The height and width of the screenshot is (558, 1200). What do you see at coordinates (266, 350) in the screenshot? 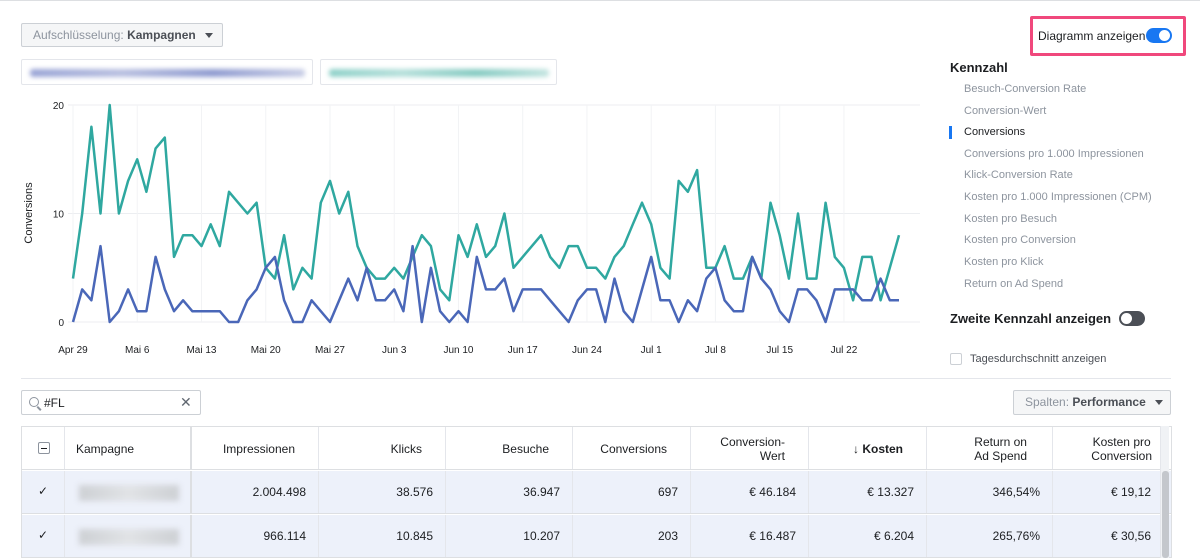
I see `x-tick-label: Mai 20` at bounding box center [266, 350].